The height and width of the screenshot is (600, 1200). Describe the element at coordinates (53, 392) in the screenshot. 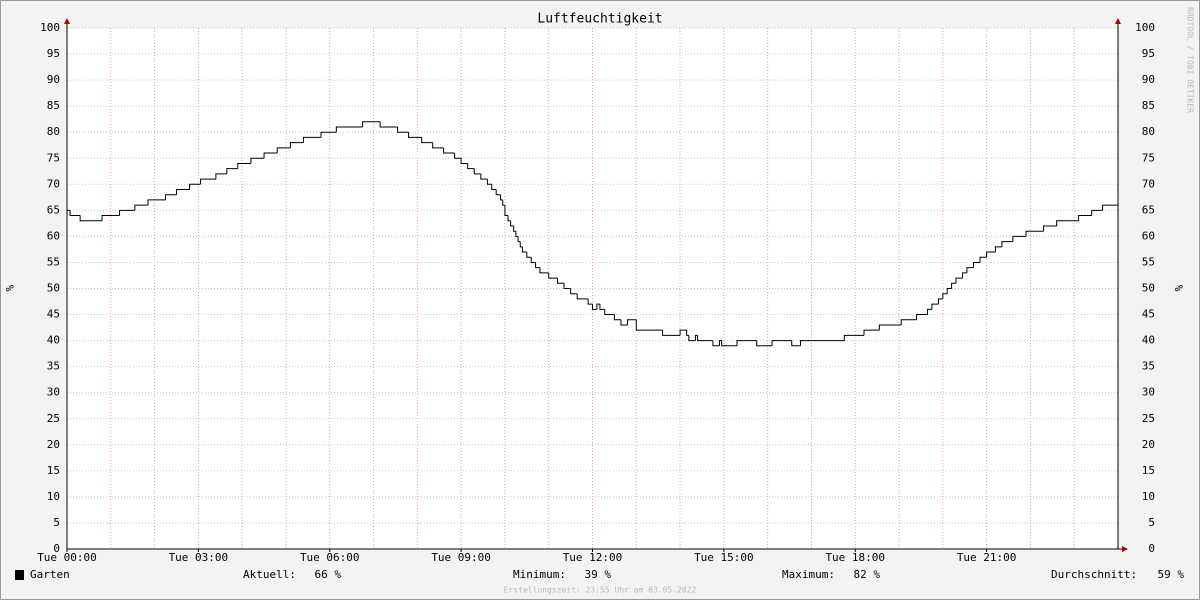

I see `y-tick-label: 30` at that location.